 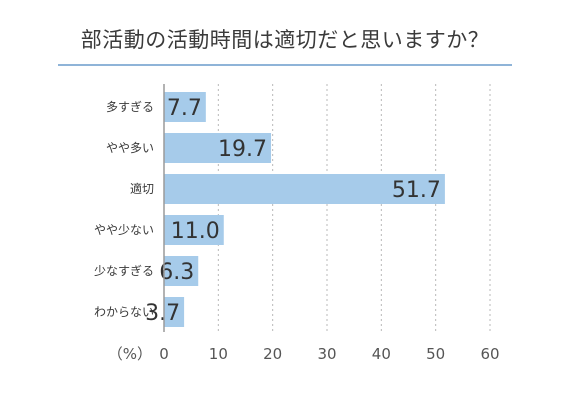 What do you see at coordinates (176, 272) in the screenshot?
I see `data-label: 6.3` at bounding box center [176, 272].